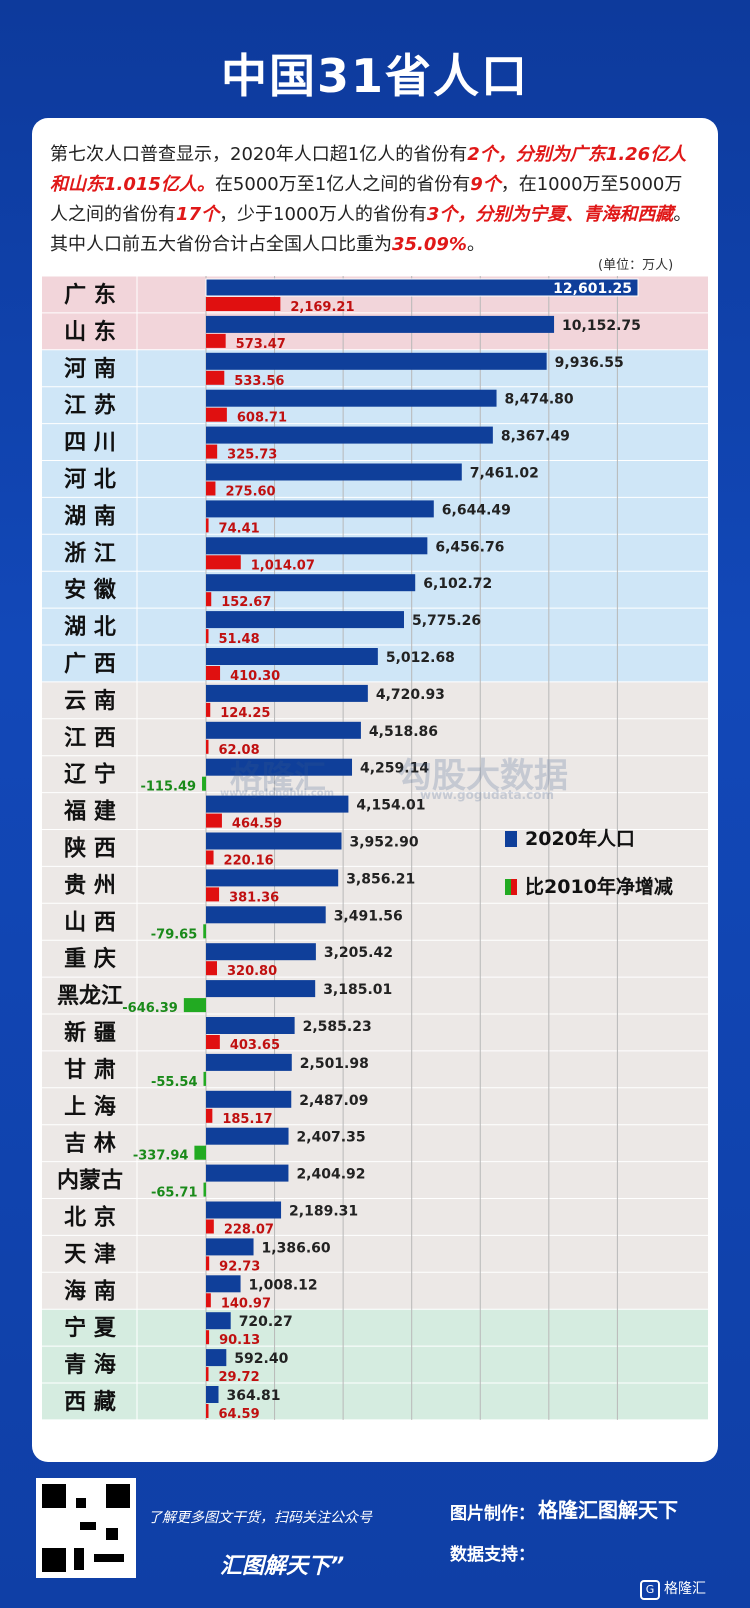 The height and width of the screenshot is (1608, 750). Describe the element at coordinates (90, 775) in the screenshot. I see `province-label: 辽 宁` at that location.